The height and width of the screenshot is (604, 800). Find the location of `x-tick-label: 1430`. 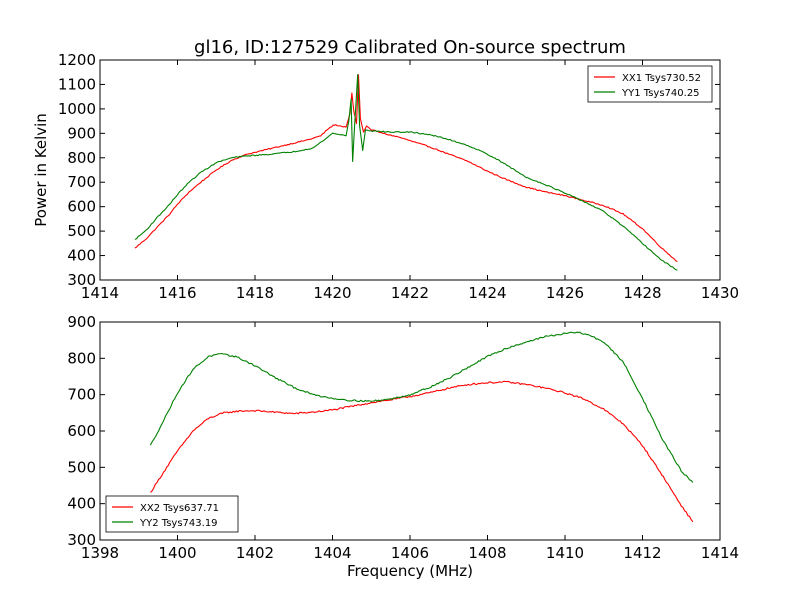

x-tick-label: 1430 is located at coordinates (720, 293).